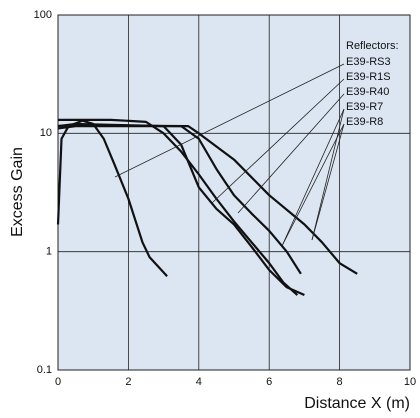 Image resolution: width=420 pixels, height=418 pixels. I want to click on x-tick-label: 4, so click(199, 382).